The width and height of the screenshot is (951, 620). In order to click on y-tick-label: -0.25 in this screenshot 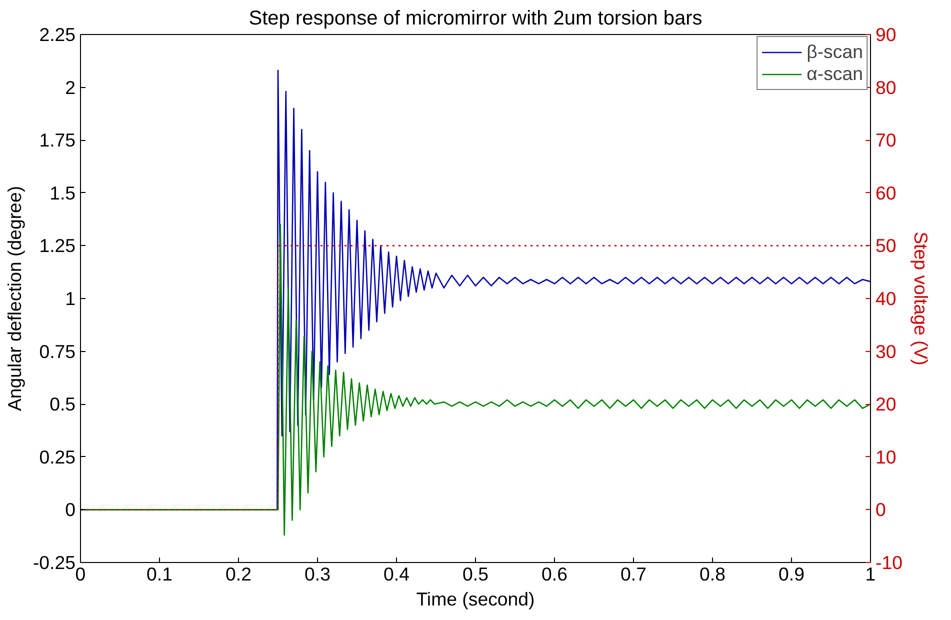, I will do `click(54, 562)`.